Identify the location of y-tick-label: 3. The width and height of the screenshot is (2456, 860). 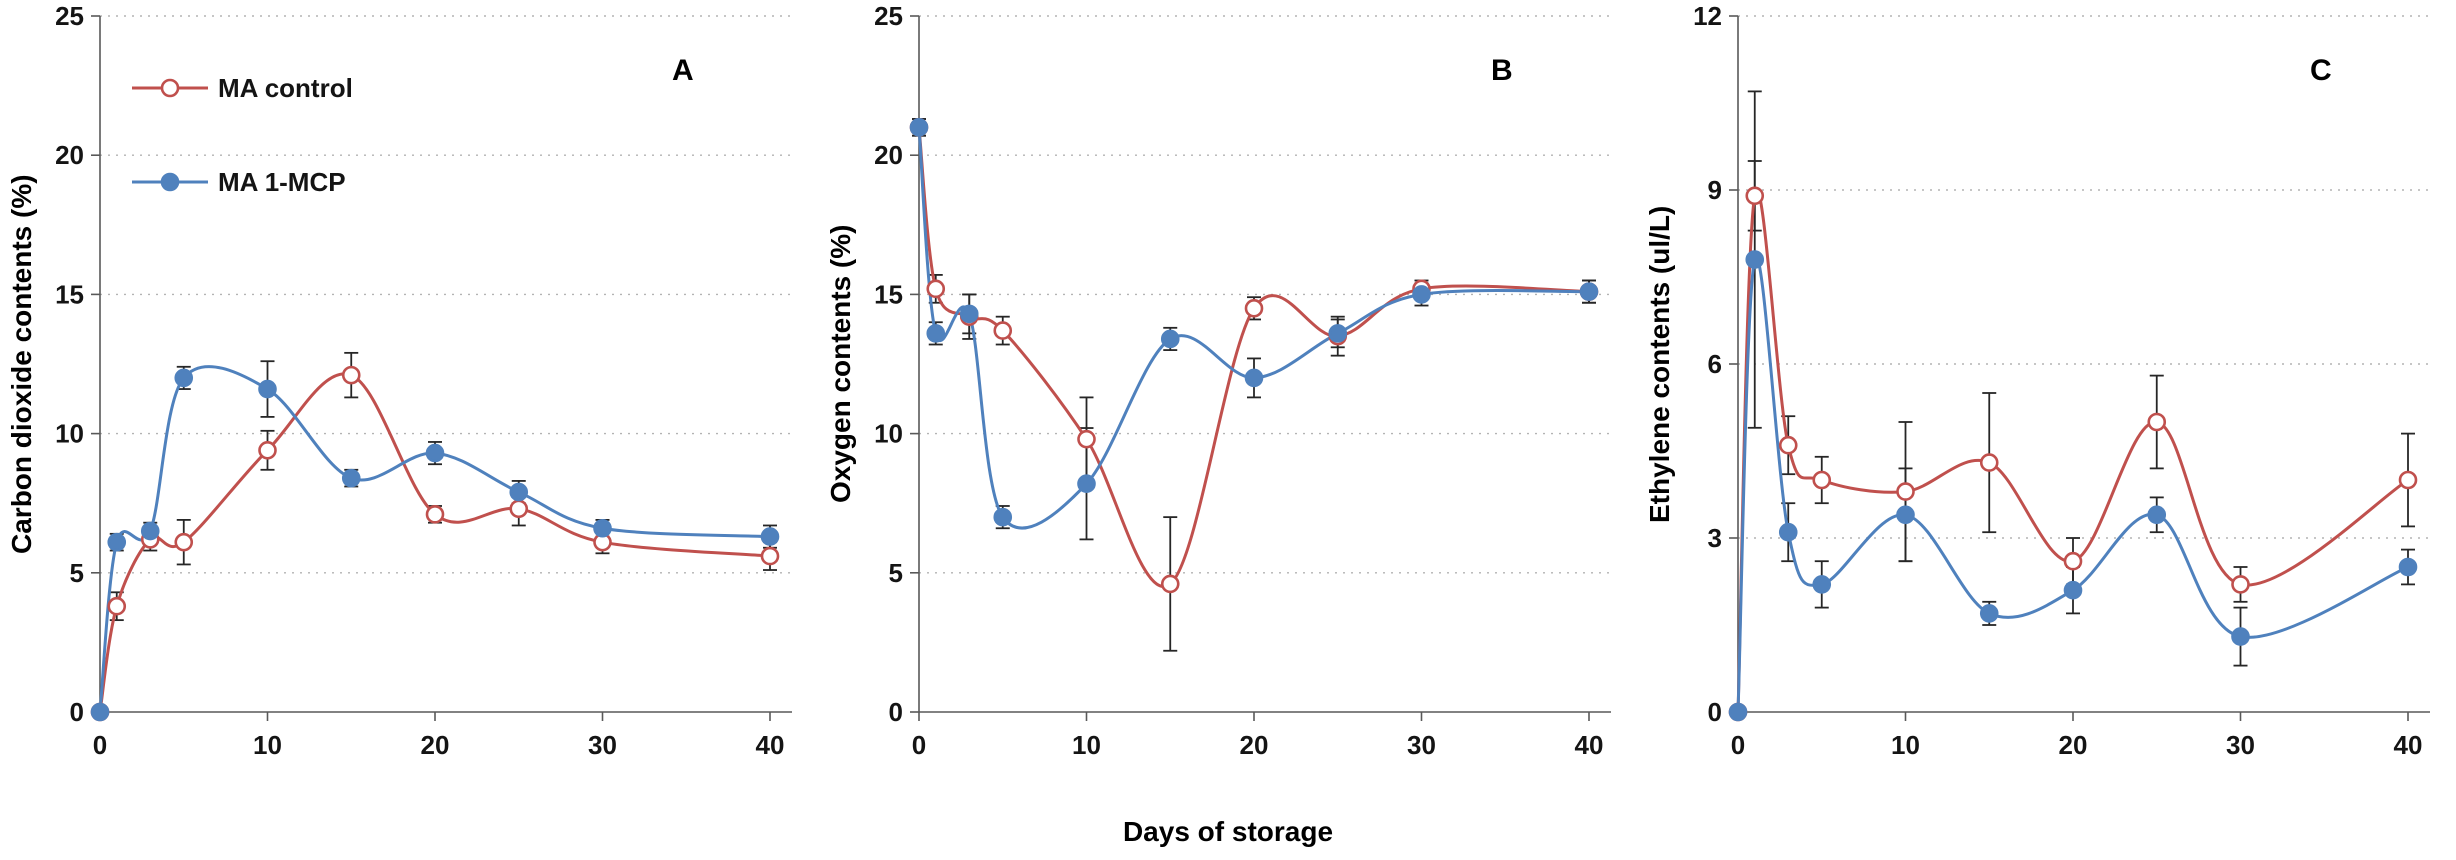
(1715, 538).